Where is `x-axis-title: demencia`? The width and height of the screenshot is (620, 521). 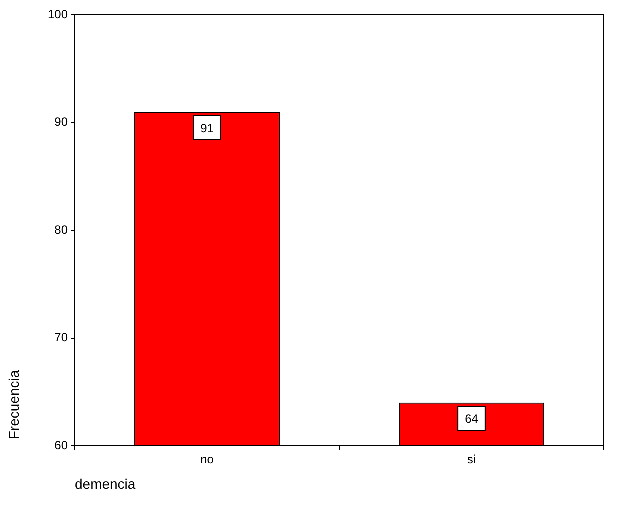
x-axis-title: demencia is located at coordinates (105, 484).